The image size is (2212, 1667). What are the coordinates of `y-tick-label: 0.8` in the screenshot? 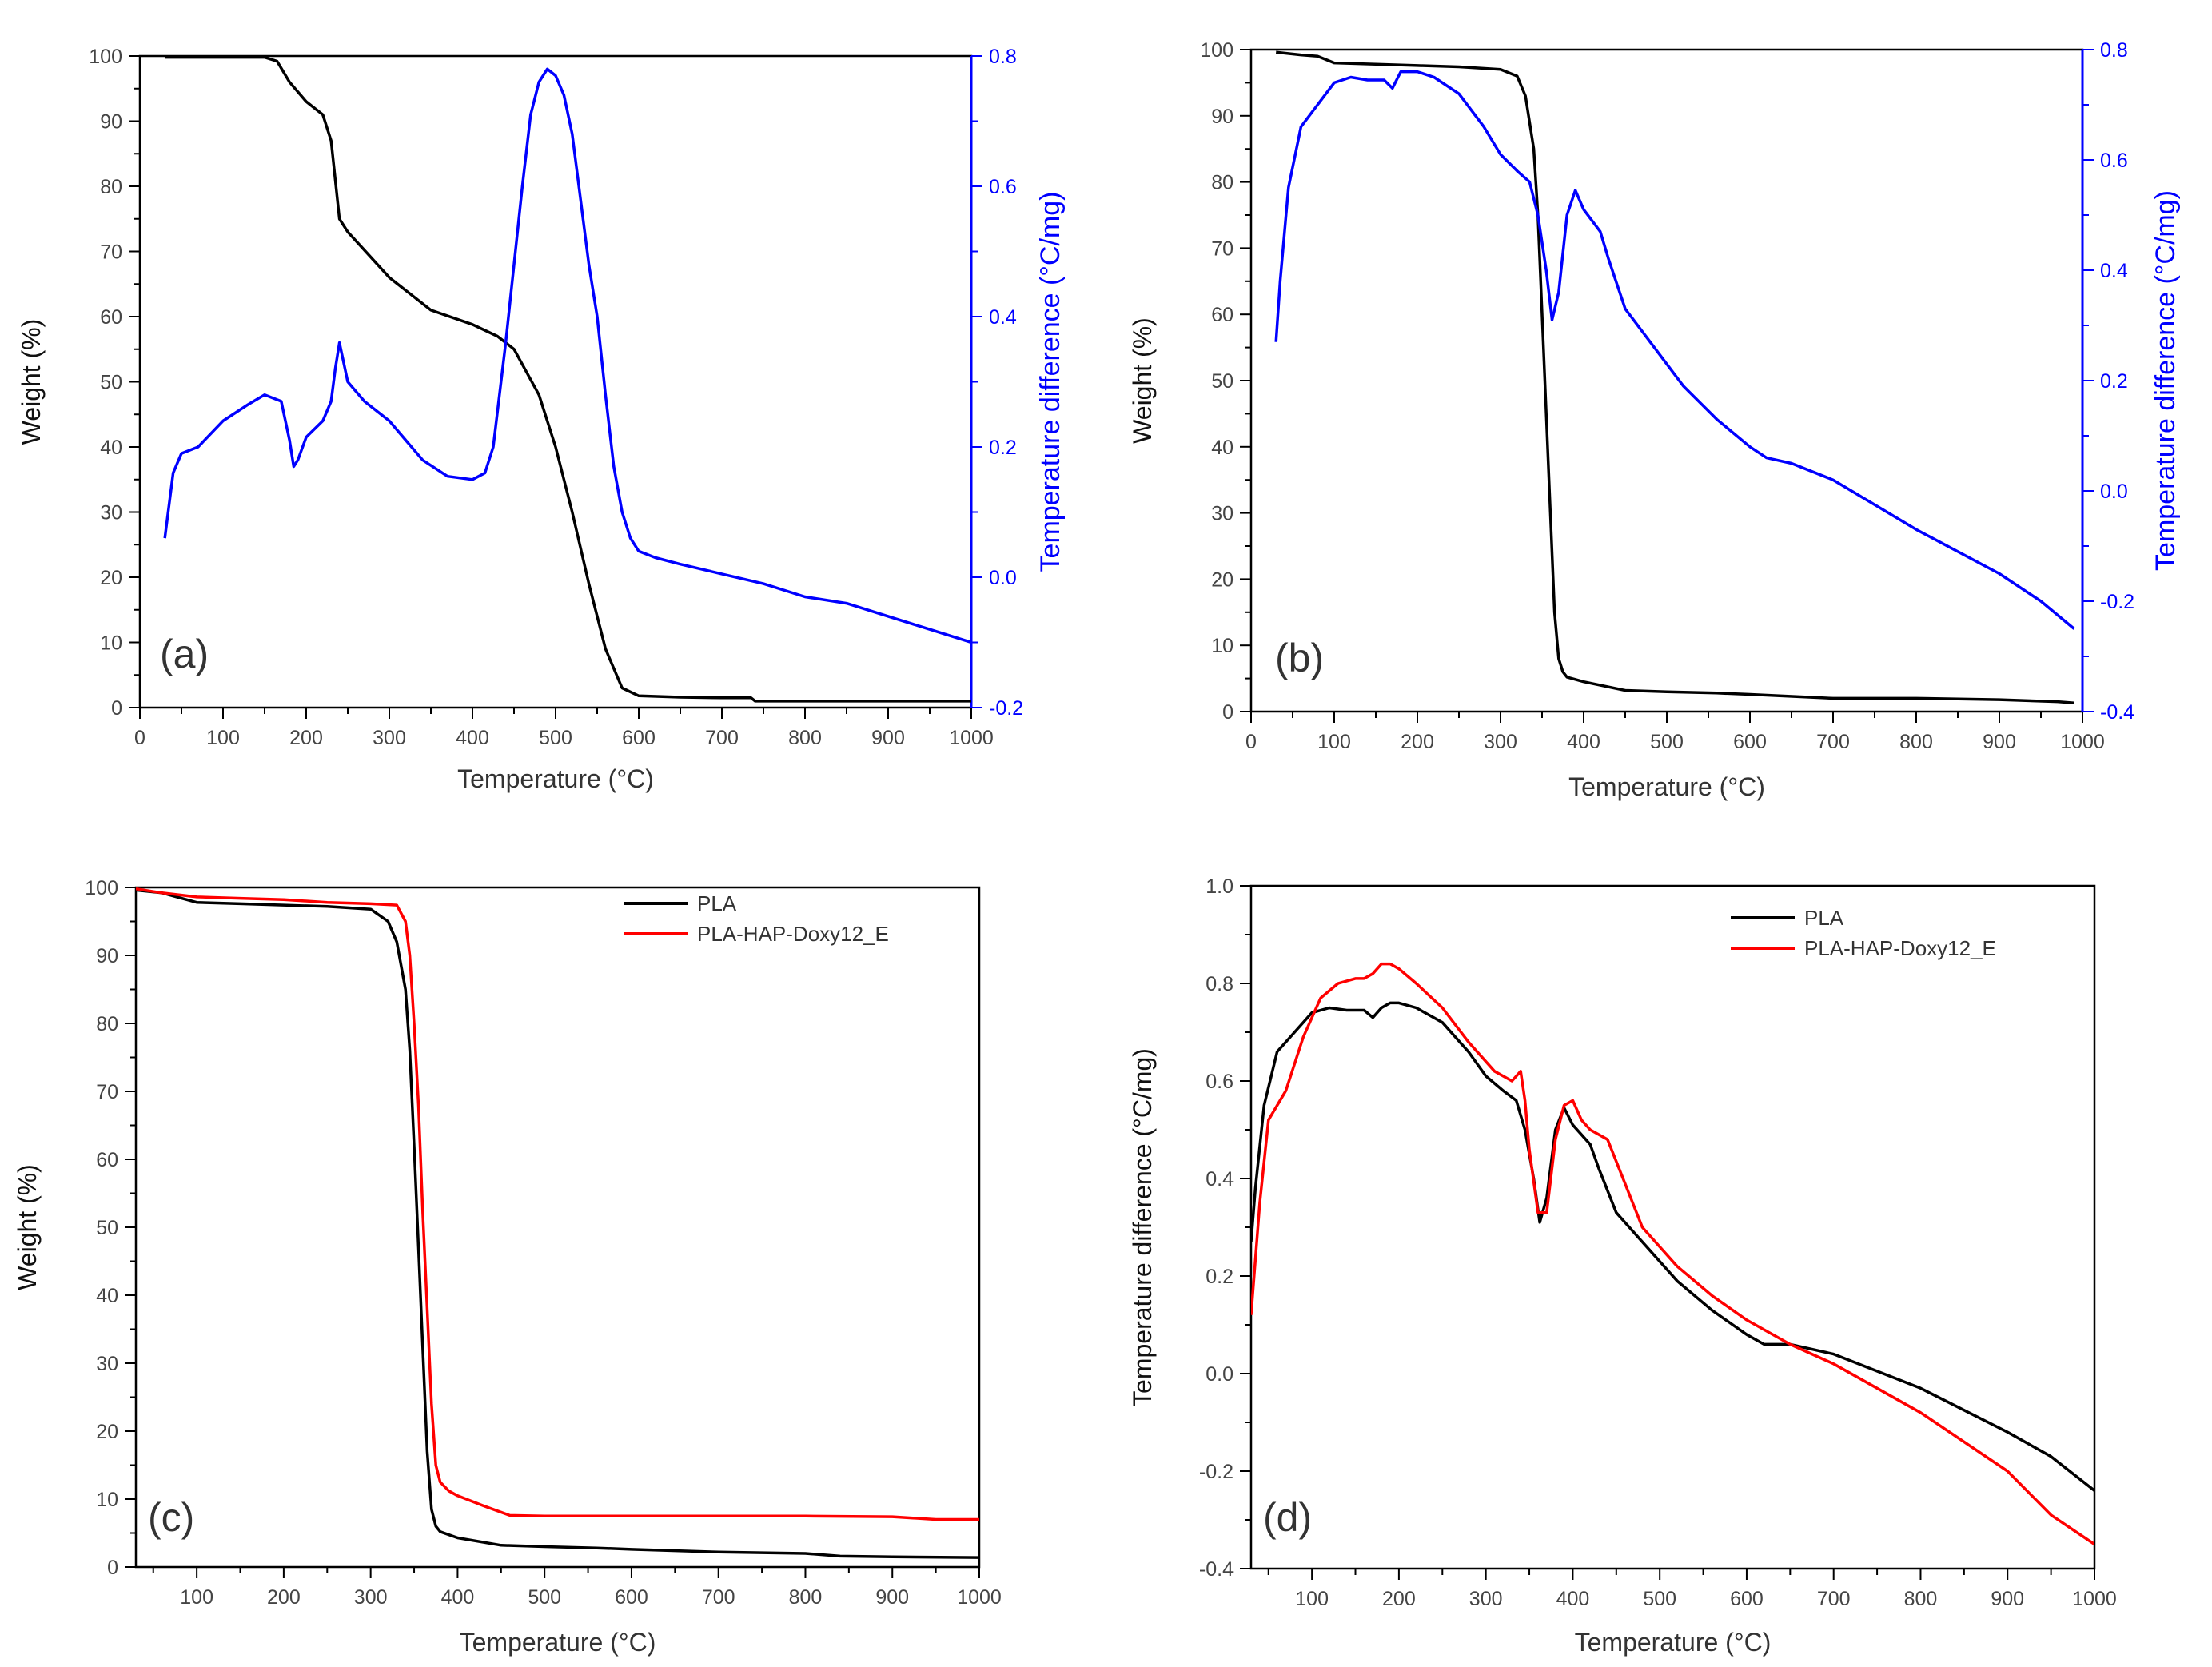 It's located at (1220, 984).